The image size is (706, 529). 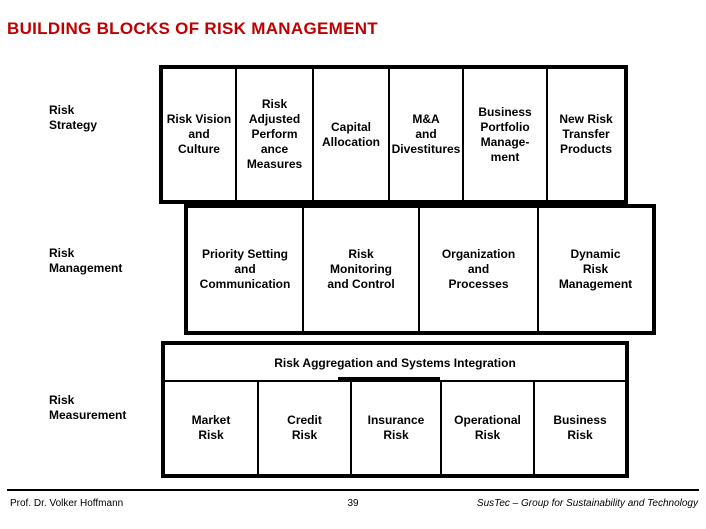 What do you see at coordinates (73, 117) in the screenshot?
I see `row-label-risk-strategy: Risk Strategy` at bounding box center [73, 117].